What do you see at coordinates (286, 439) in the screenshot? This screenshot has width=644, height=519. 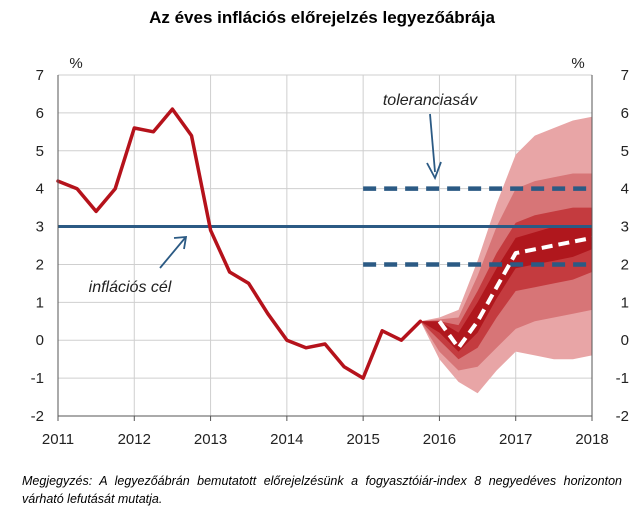 I see `x-tick-label: 2014` at bounding box center [286, 439].